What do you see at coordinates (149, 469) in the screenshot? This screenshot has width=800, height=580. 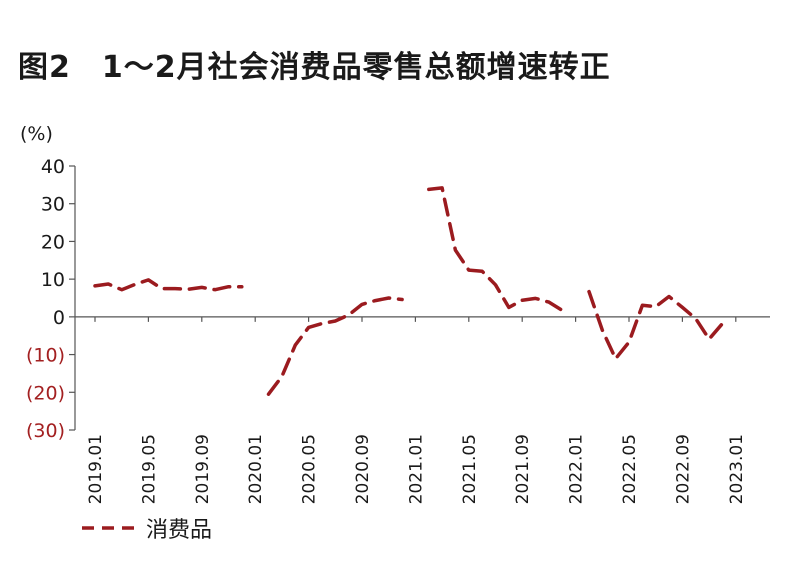 I see `x-tick-label: 2019.05` at bounding box center [149, 469].